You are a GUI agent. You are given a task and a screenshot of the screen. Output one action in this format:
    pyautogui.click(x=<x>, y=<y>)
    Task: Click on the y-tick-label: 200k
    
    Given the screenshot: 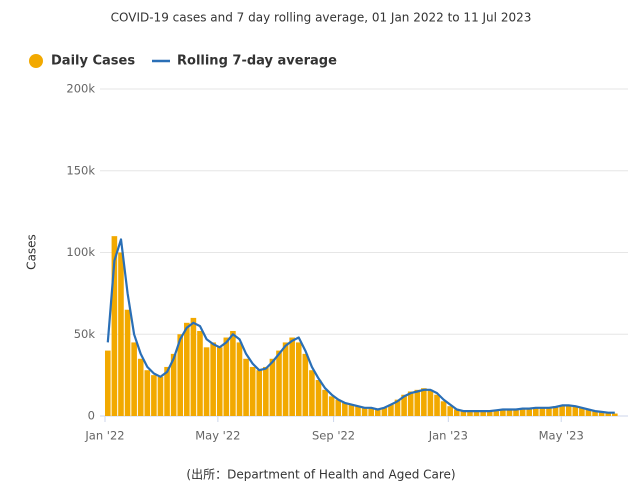 What is the action you would take?
    pyautogui.click(x=80, y=89)
    